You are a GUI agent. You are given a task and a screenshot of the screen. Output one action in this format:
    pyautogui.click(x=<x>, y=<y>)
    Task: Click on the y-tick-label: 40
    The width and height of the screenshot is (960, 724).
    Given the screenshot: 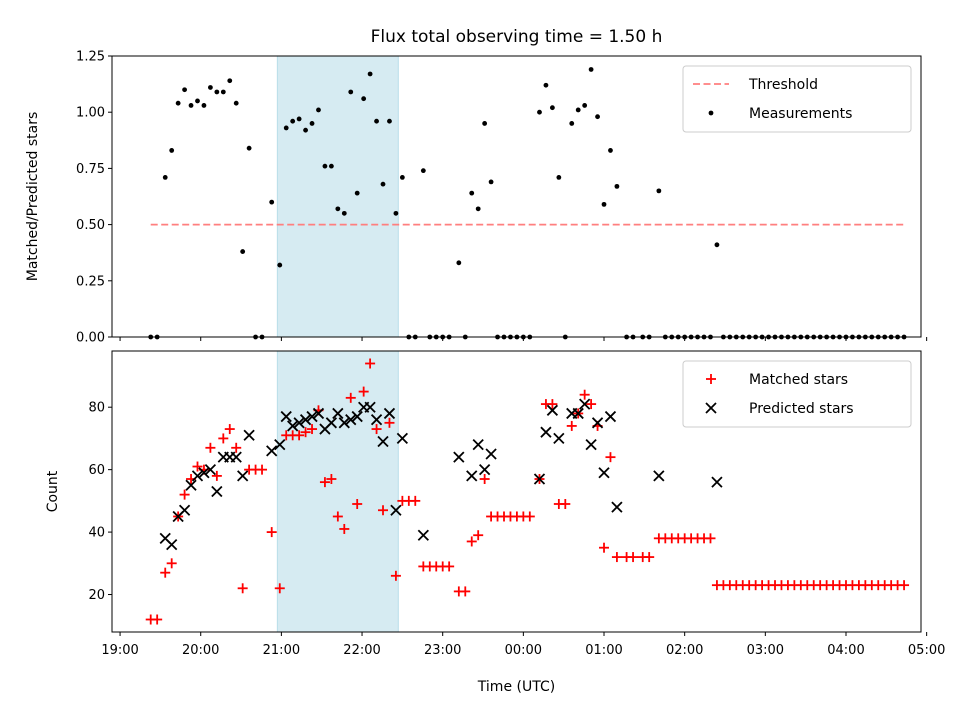 What is the action you would take?
    pyautogui.click(x=96, y=533)
    